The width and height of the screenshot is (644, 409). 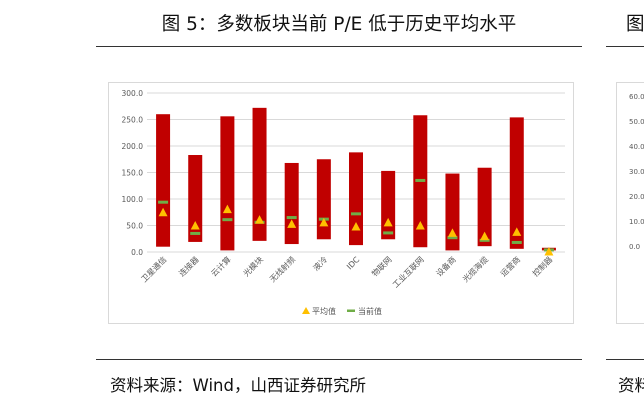 I want to click on ytick-label: 100.0, so click(x=133, y=199).